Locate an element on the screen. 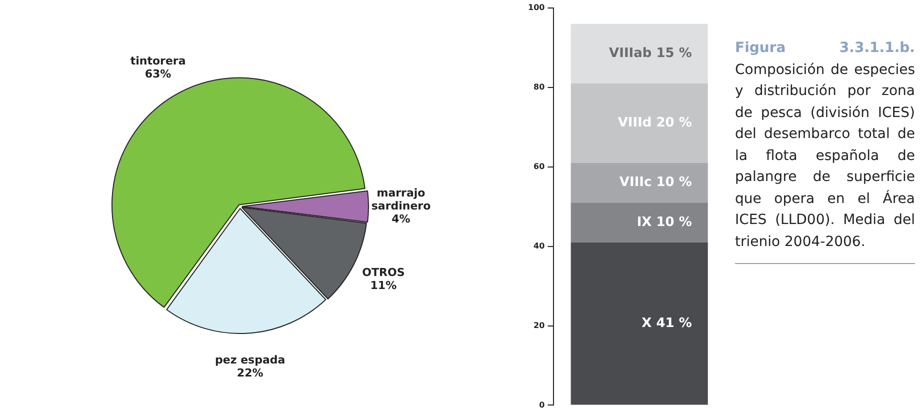 The height and width of the screenshot is (413, 920). data-label: IX 10 % is located at coordinates (664, 222).